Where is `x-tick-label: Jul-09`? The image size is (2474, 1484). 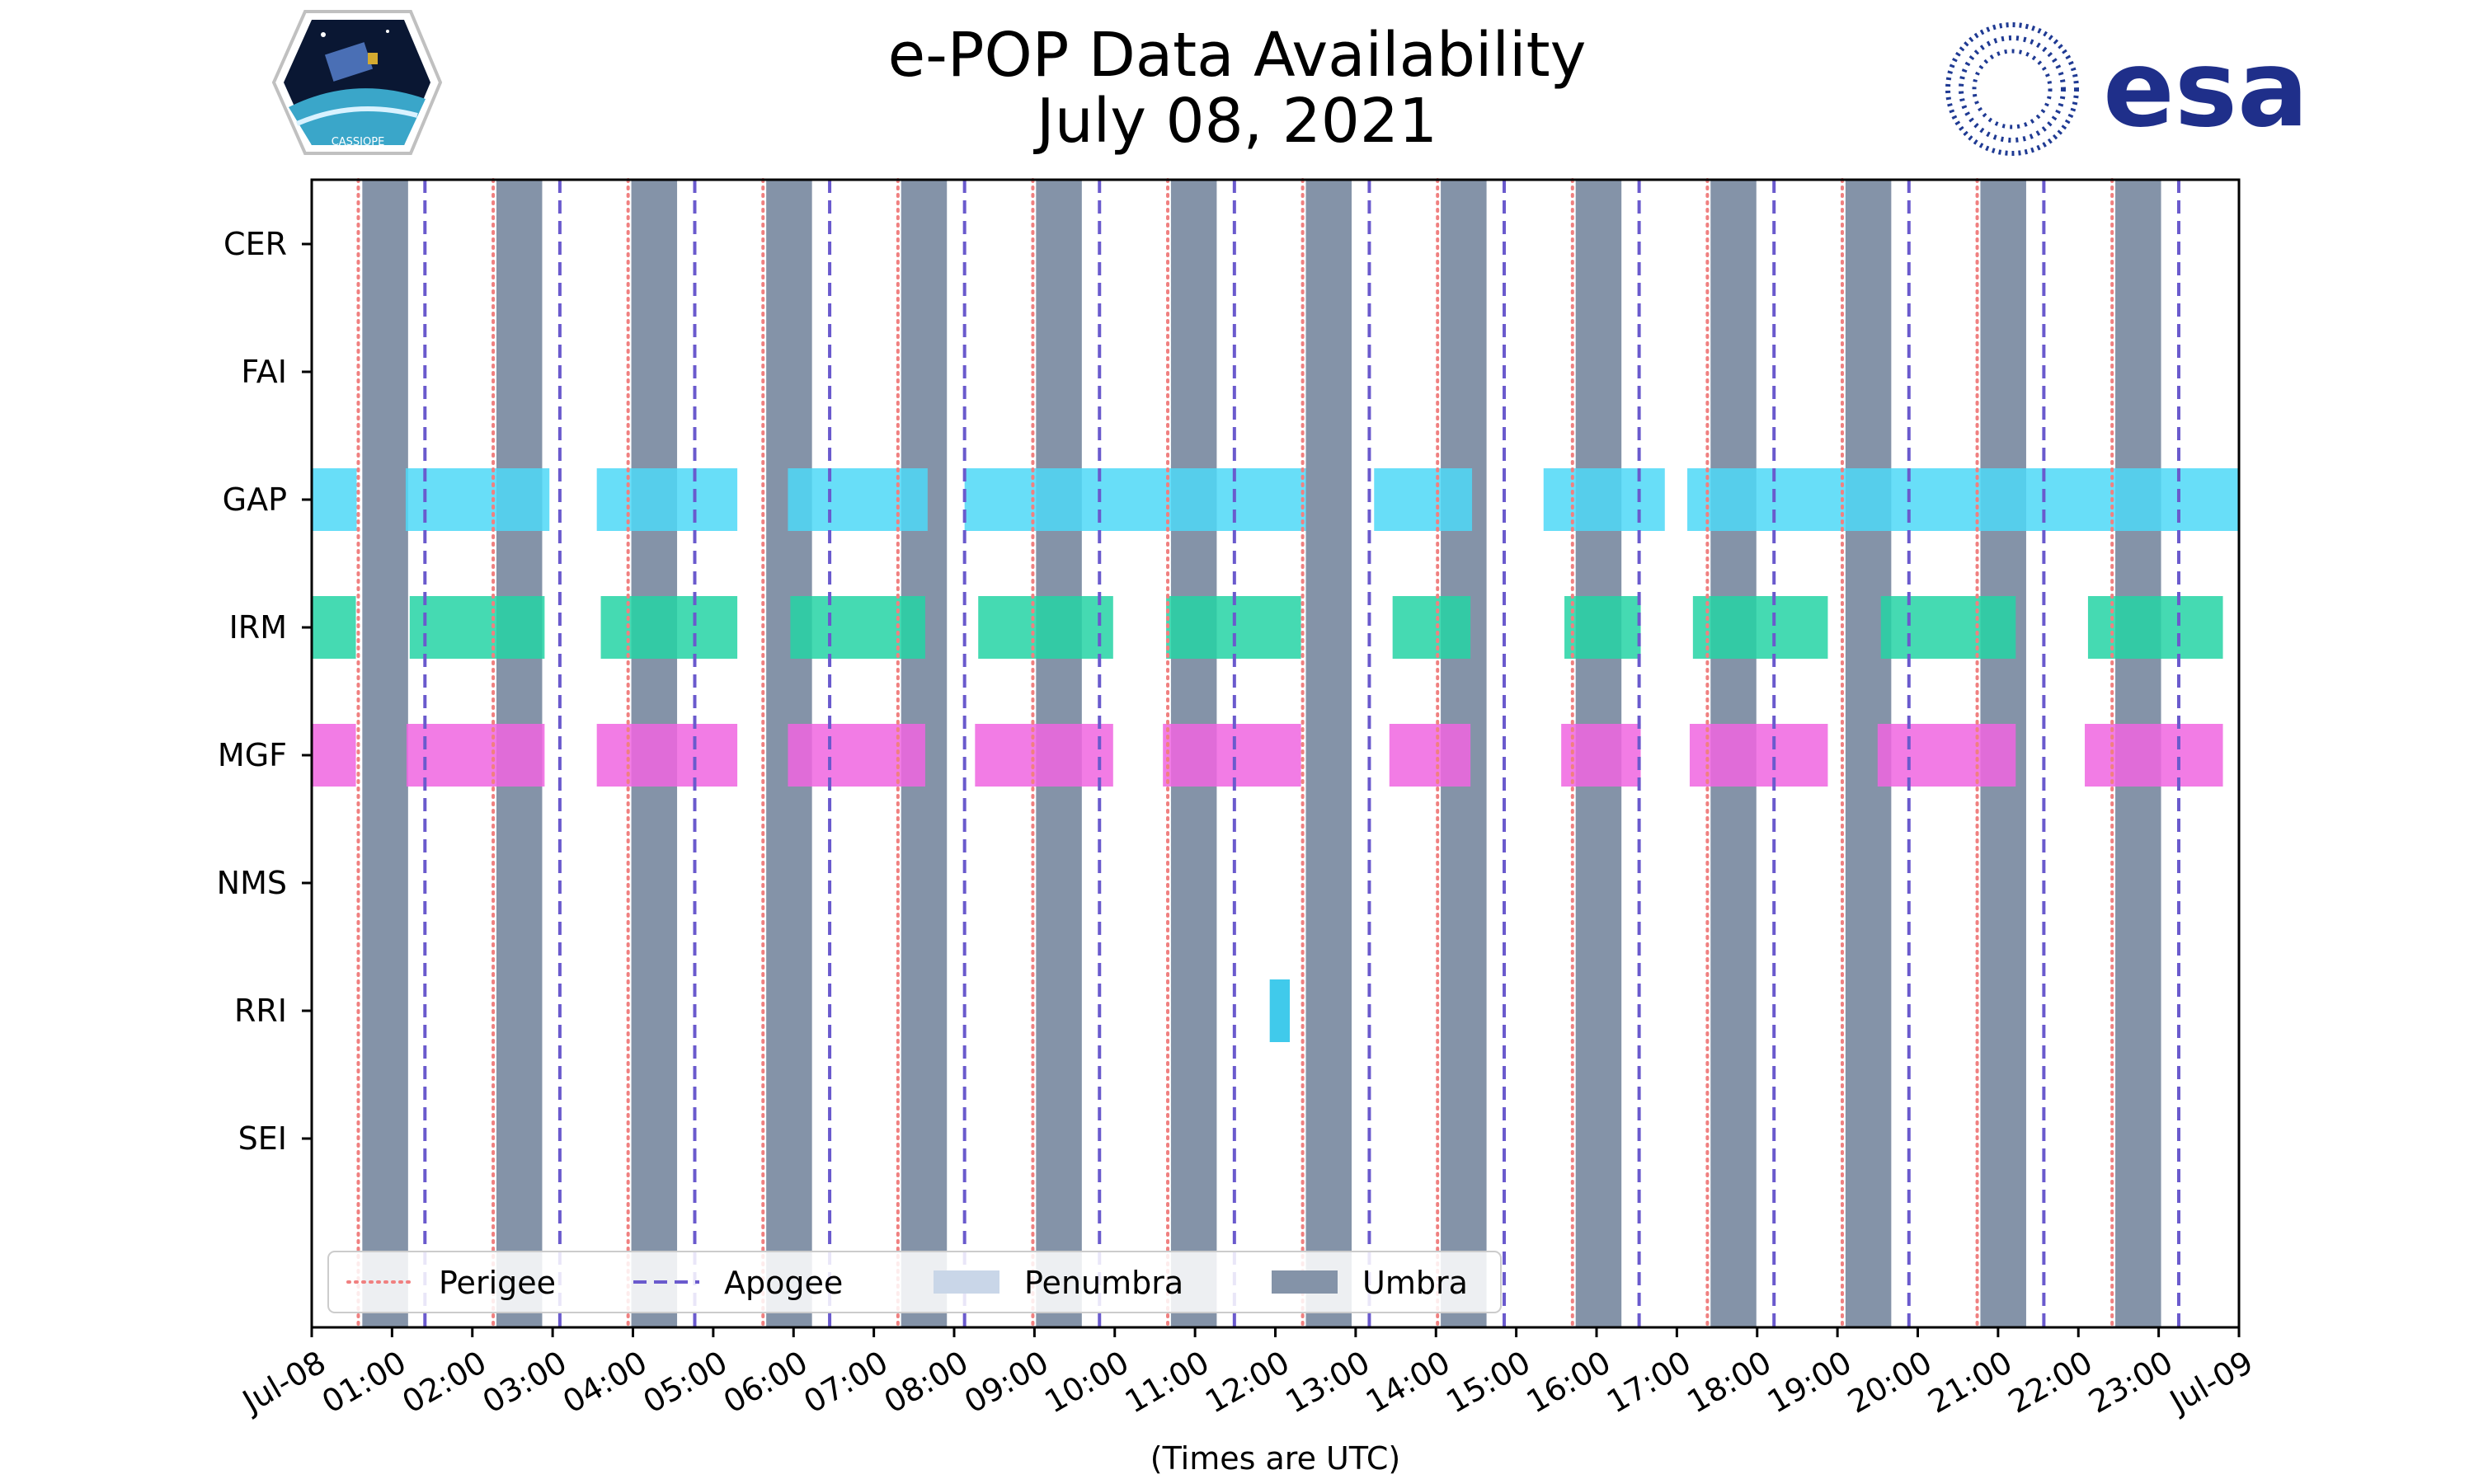
x-tick-label: Jul-09 is located at coordinates (2210, 1382).